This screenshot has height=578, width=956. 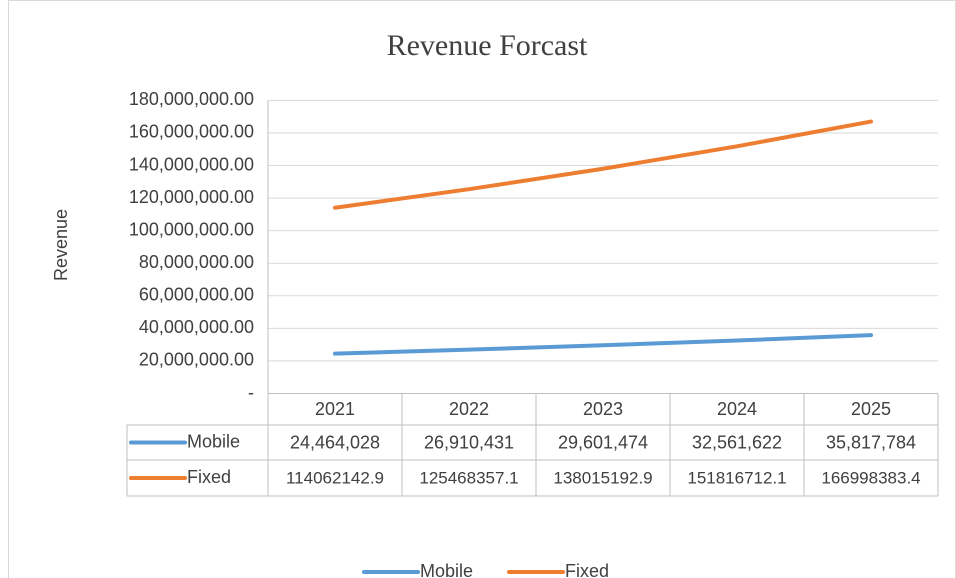 What do you see at coordinates (61, 245) in the screenshot?
I see `y-axis-label: Revenue` at bounding box center [61, 245].